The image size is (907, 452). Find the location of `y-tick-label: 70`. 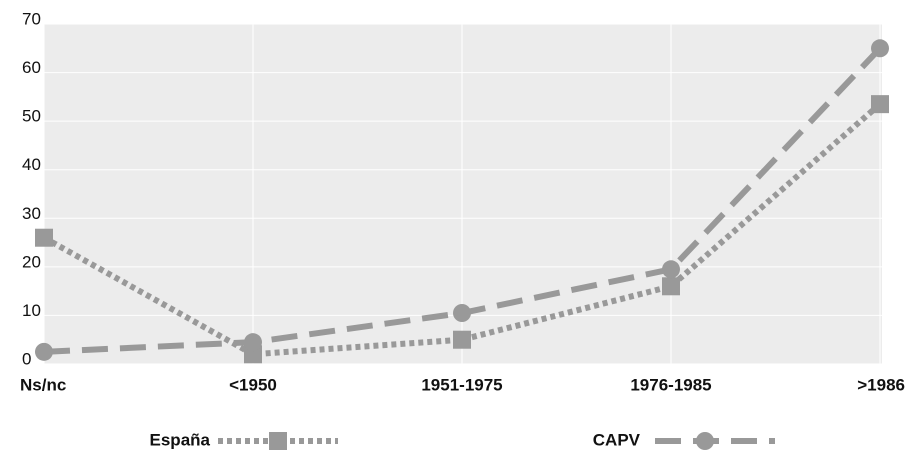

y-tick-label: 70 is located at coordinates (31, 18).